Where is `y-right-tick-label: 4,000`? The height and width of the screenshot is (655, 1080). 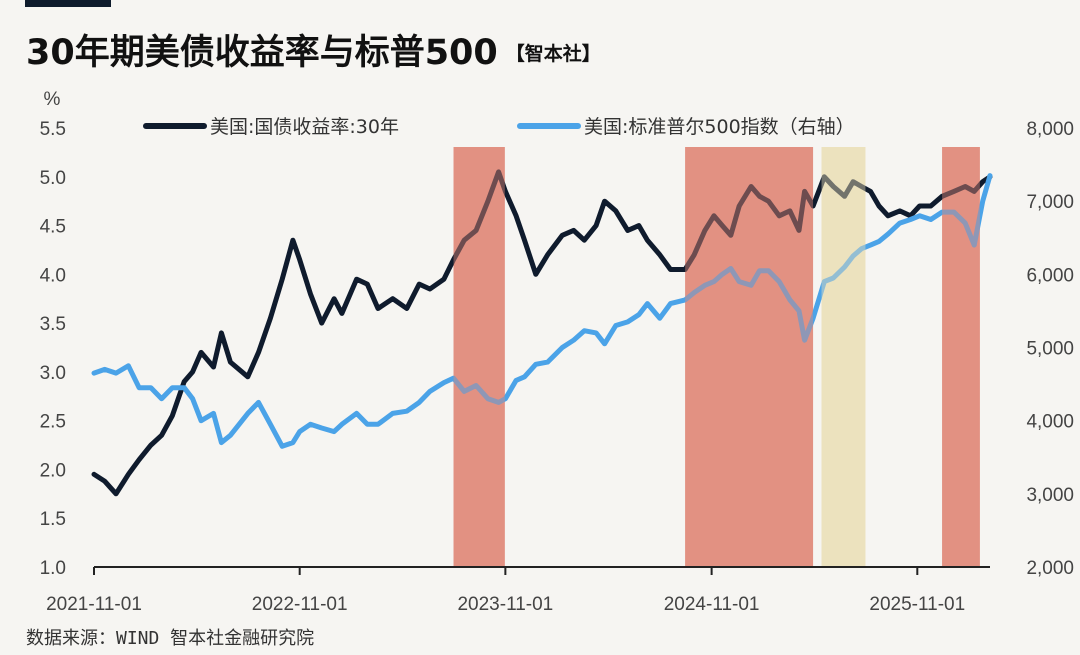 y-right-tick-label: 4,000 is located at coordinates (1050, 422).